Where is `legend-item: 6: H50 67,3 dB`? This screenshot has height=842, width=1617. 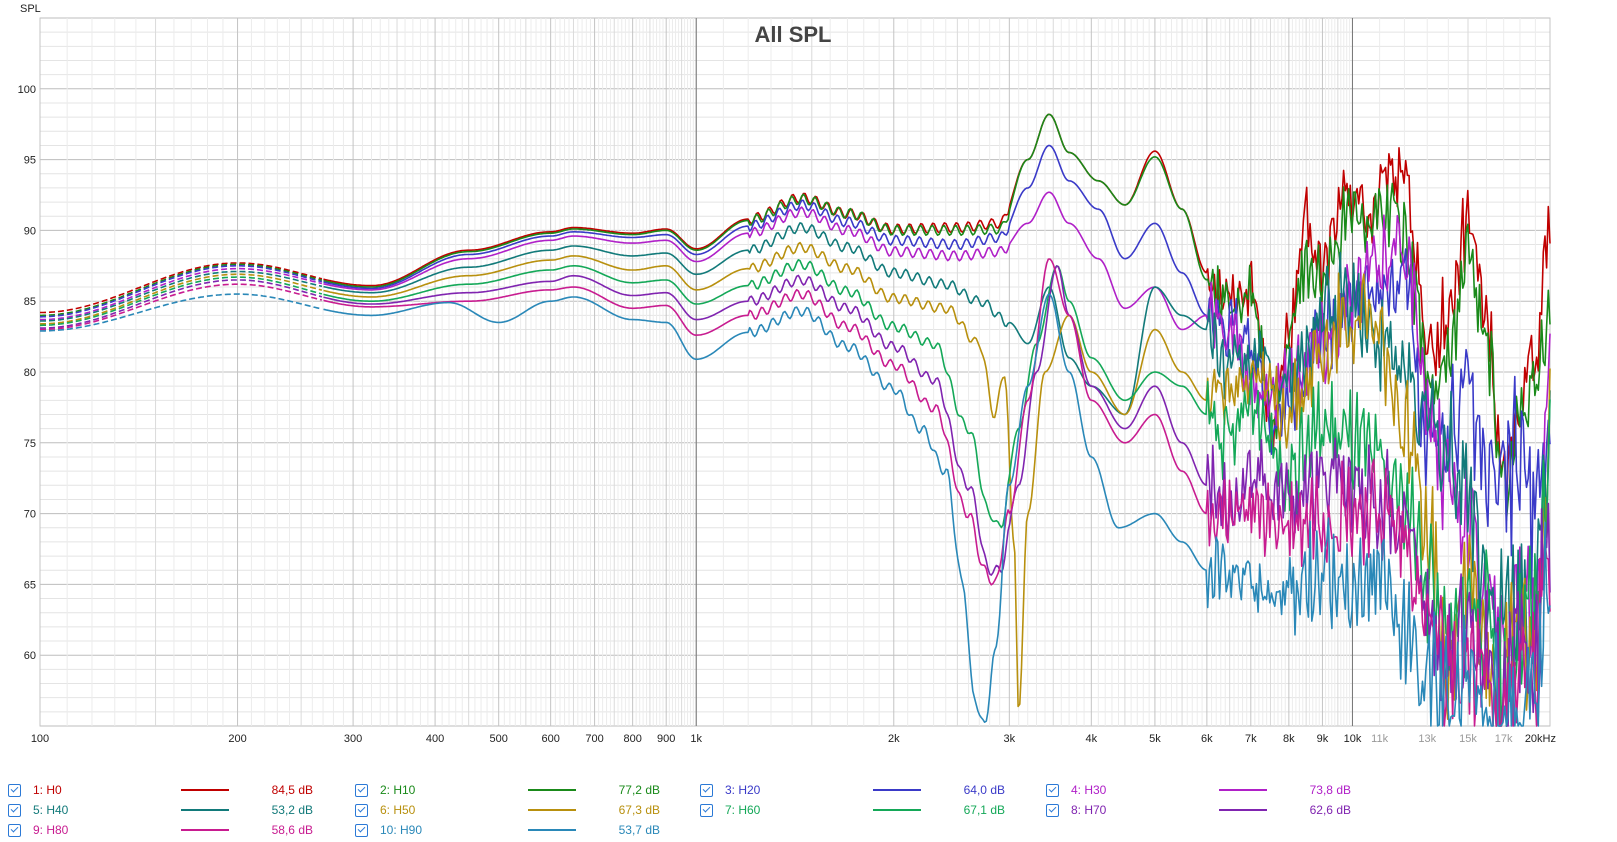 legend-item: 6: H50 67,3 dB is located at coordinates (507, 810).